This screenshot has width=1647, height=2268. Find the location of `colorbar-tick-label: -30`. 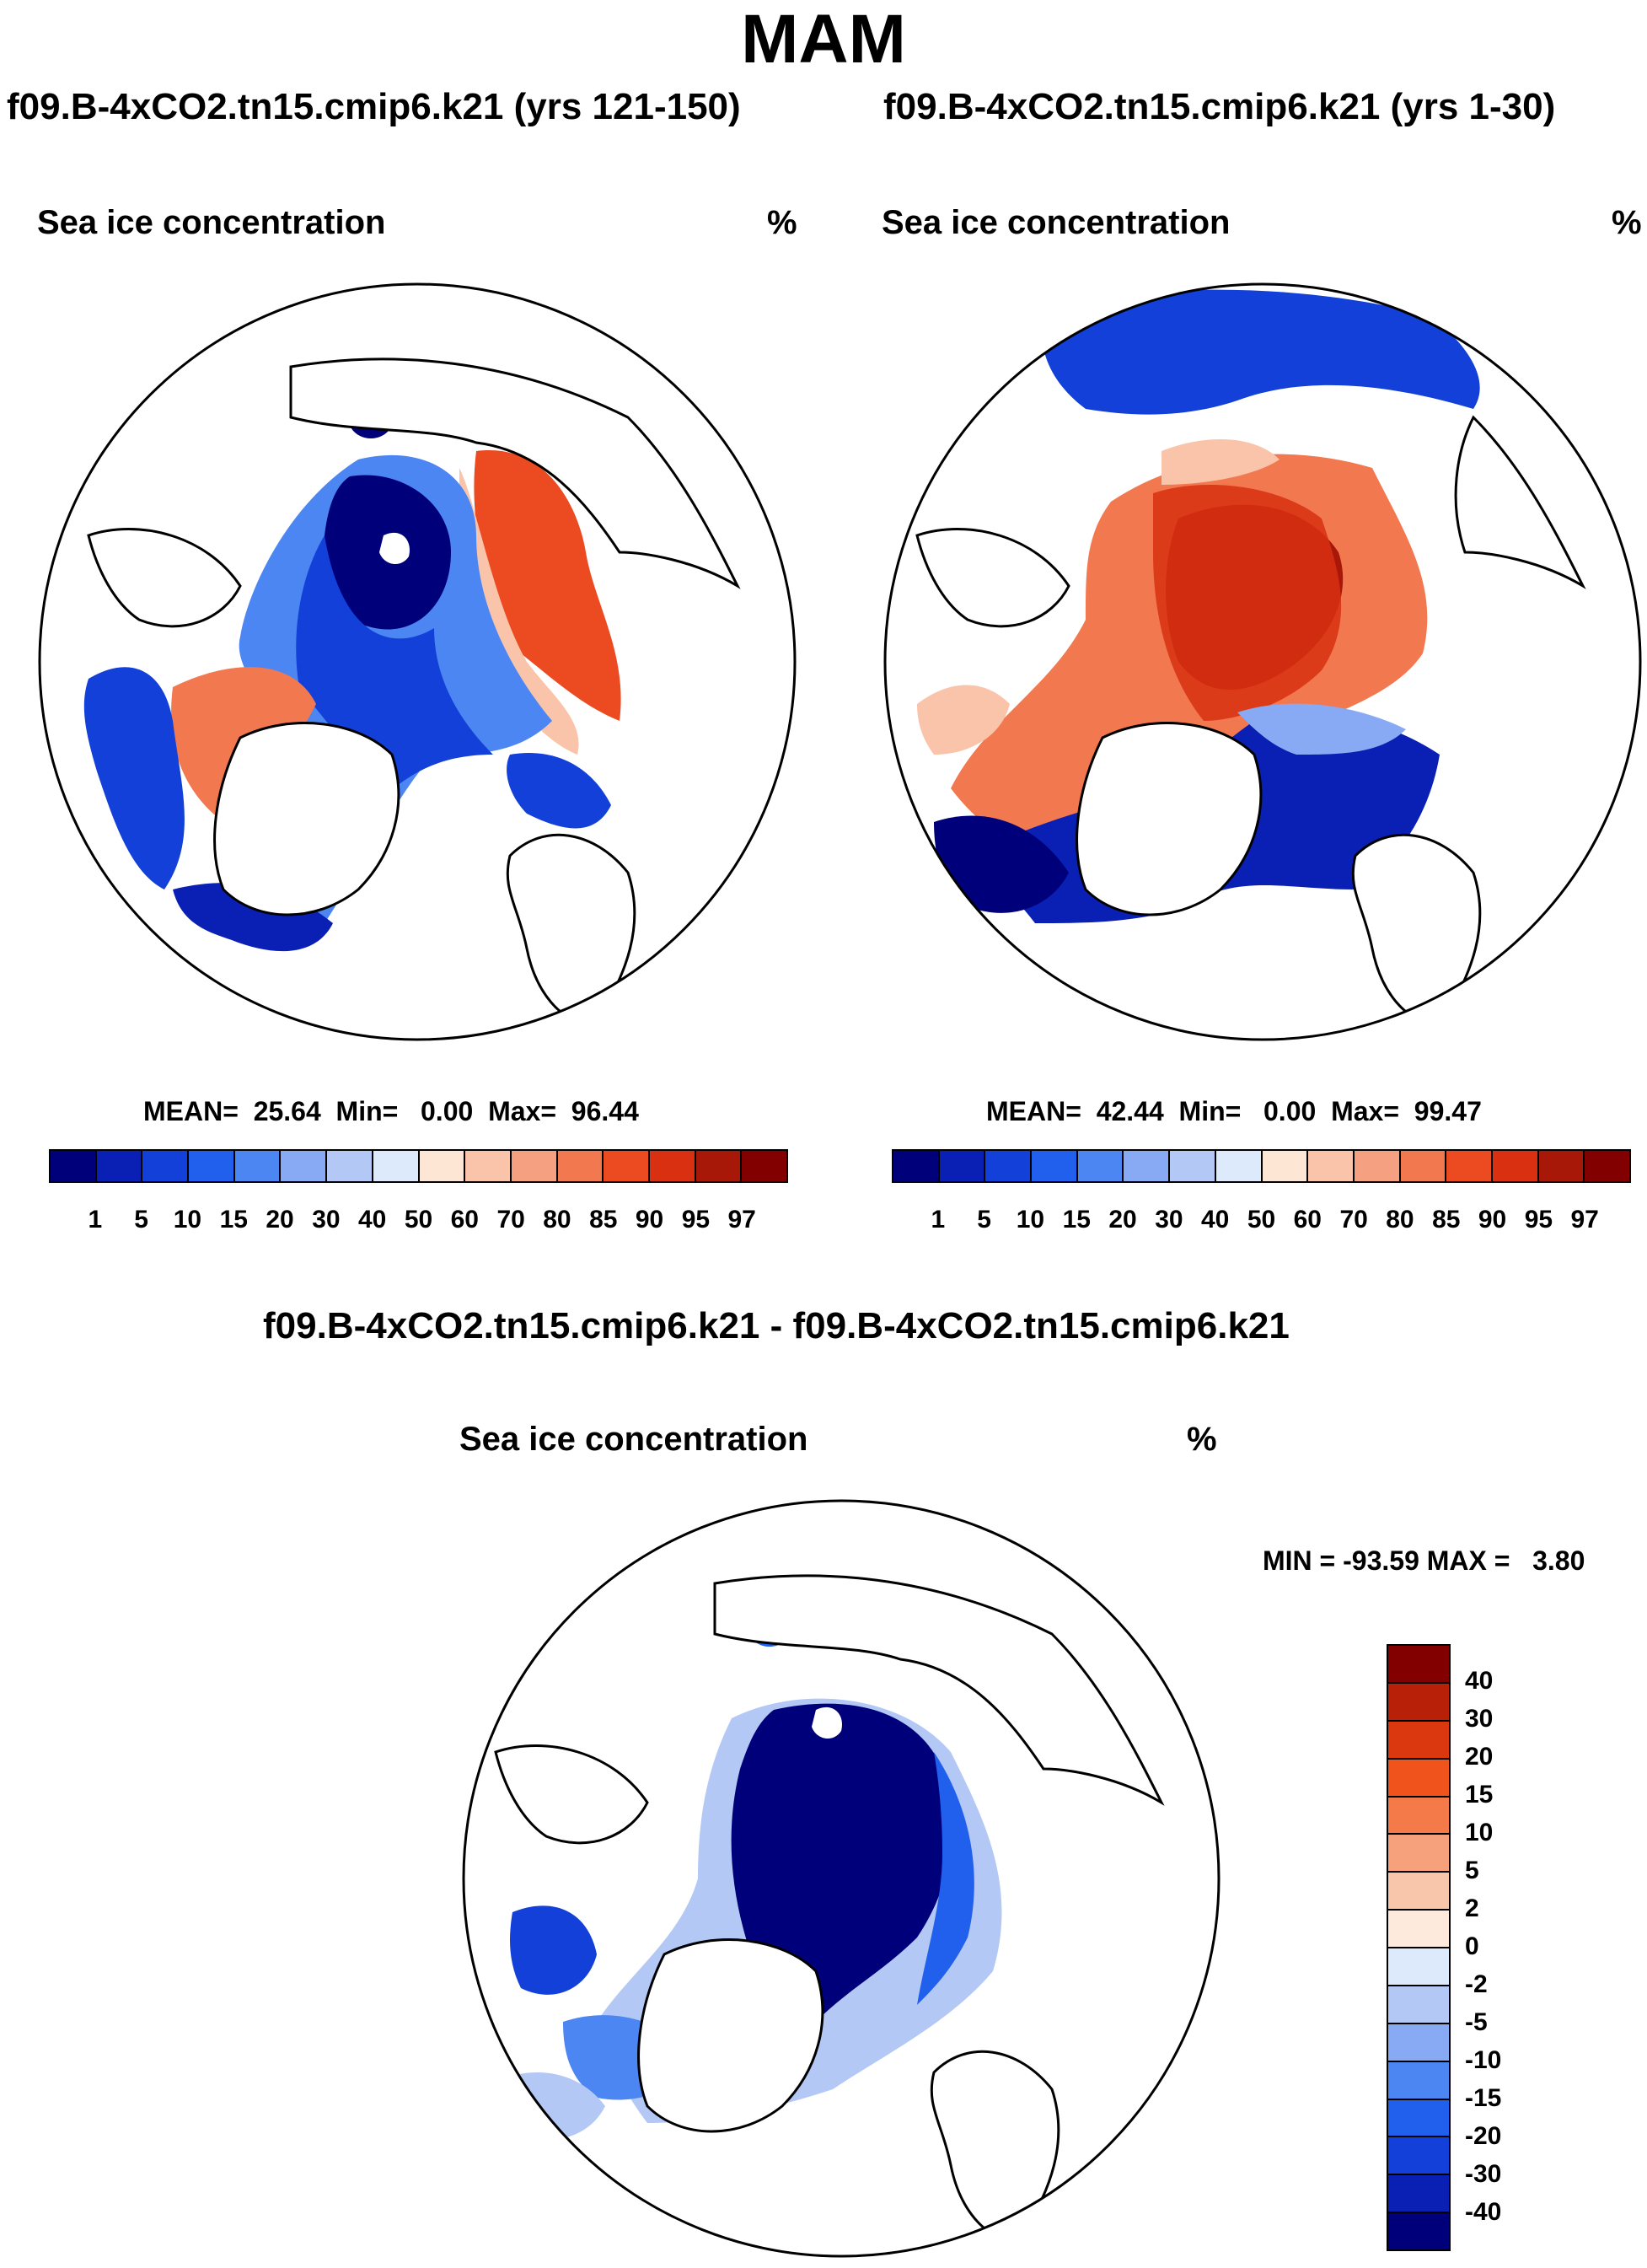

colorbar-tick-label: -30 is located at coordinates (1483, 2174).